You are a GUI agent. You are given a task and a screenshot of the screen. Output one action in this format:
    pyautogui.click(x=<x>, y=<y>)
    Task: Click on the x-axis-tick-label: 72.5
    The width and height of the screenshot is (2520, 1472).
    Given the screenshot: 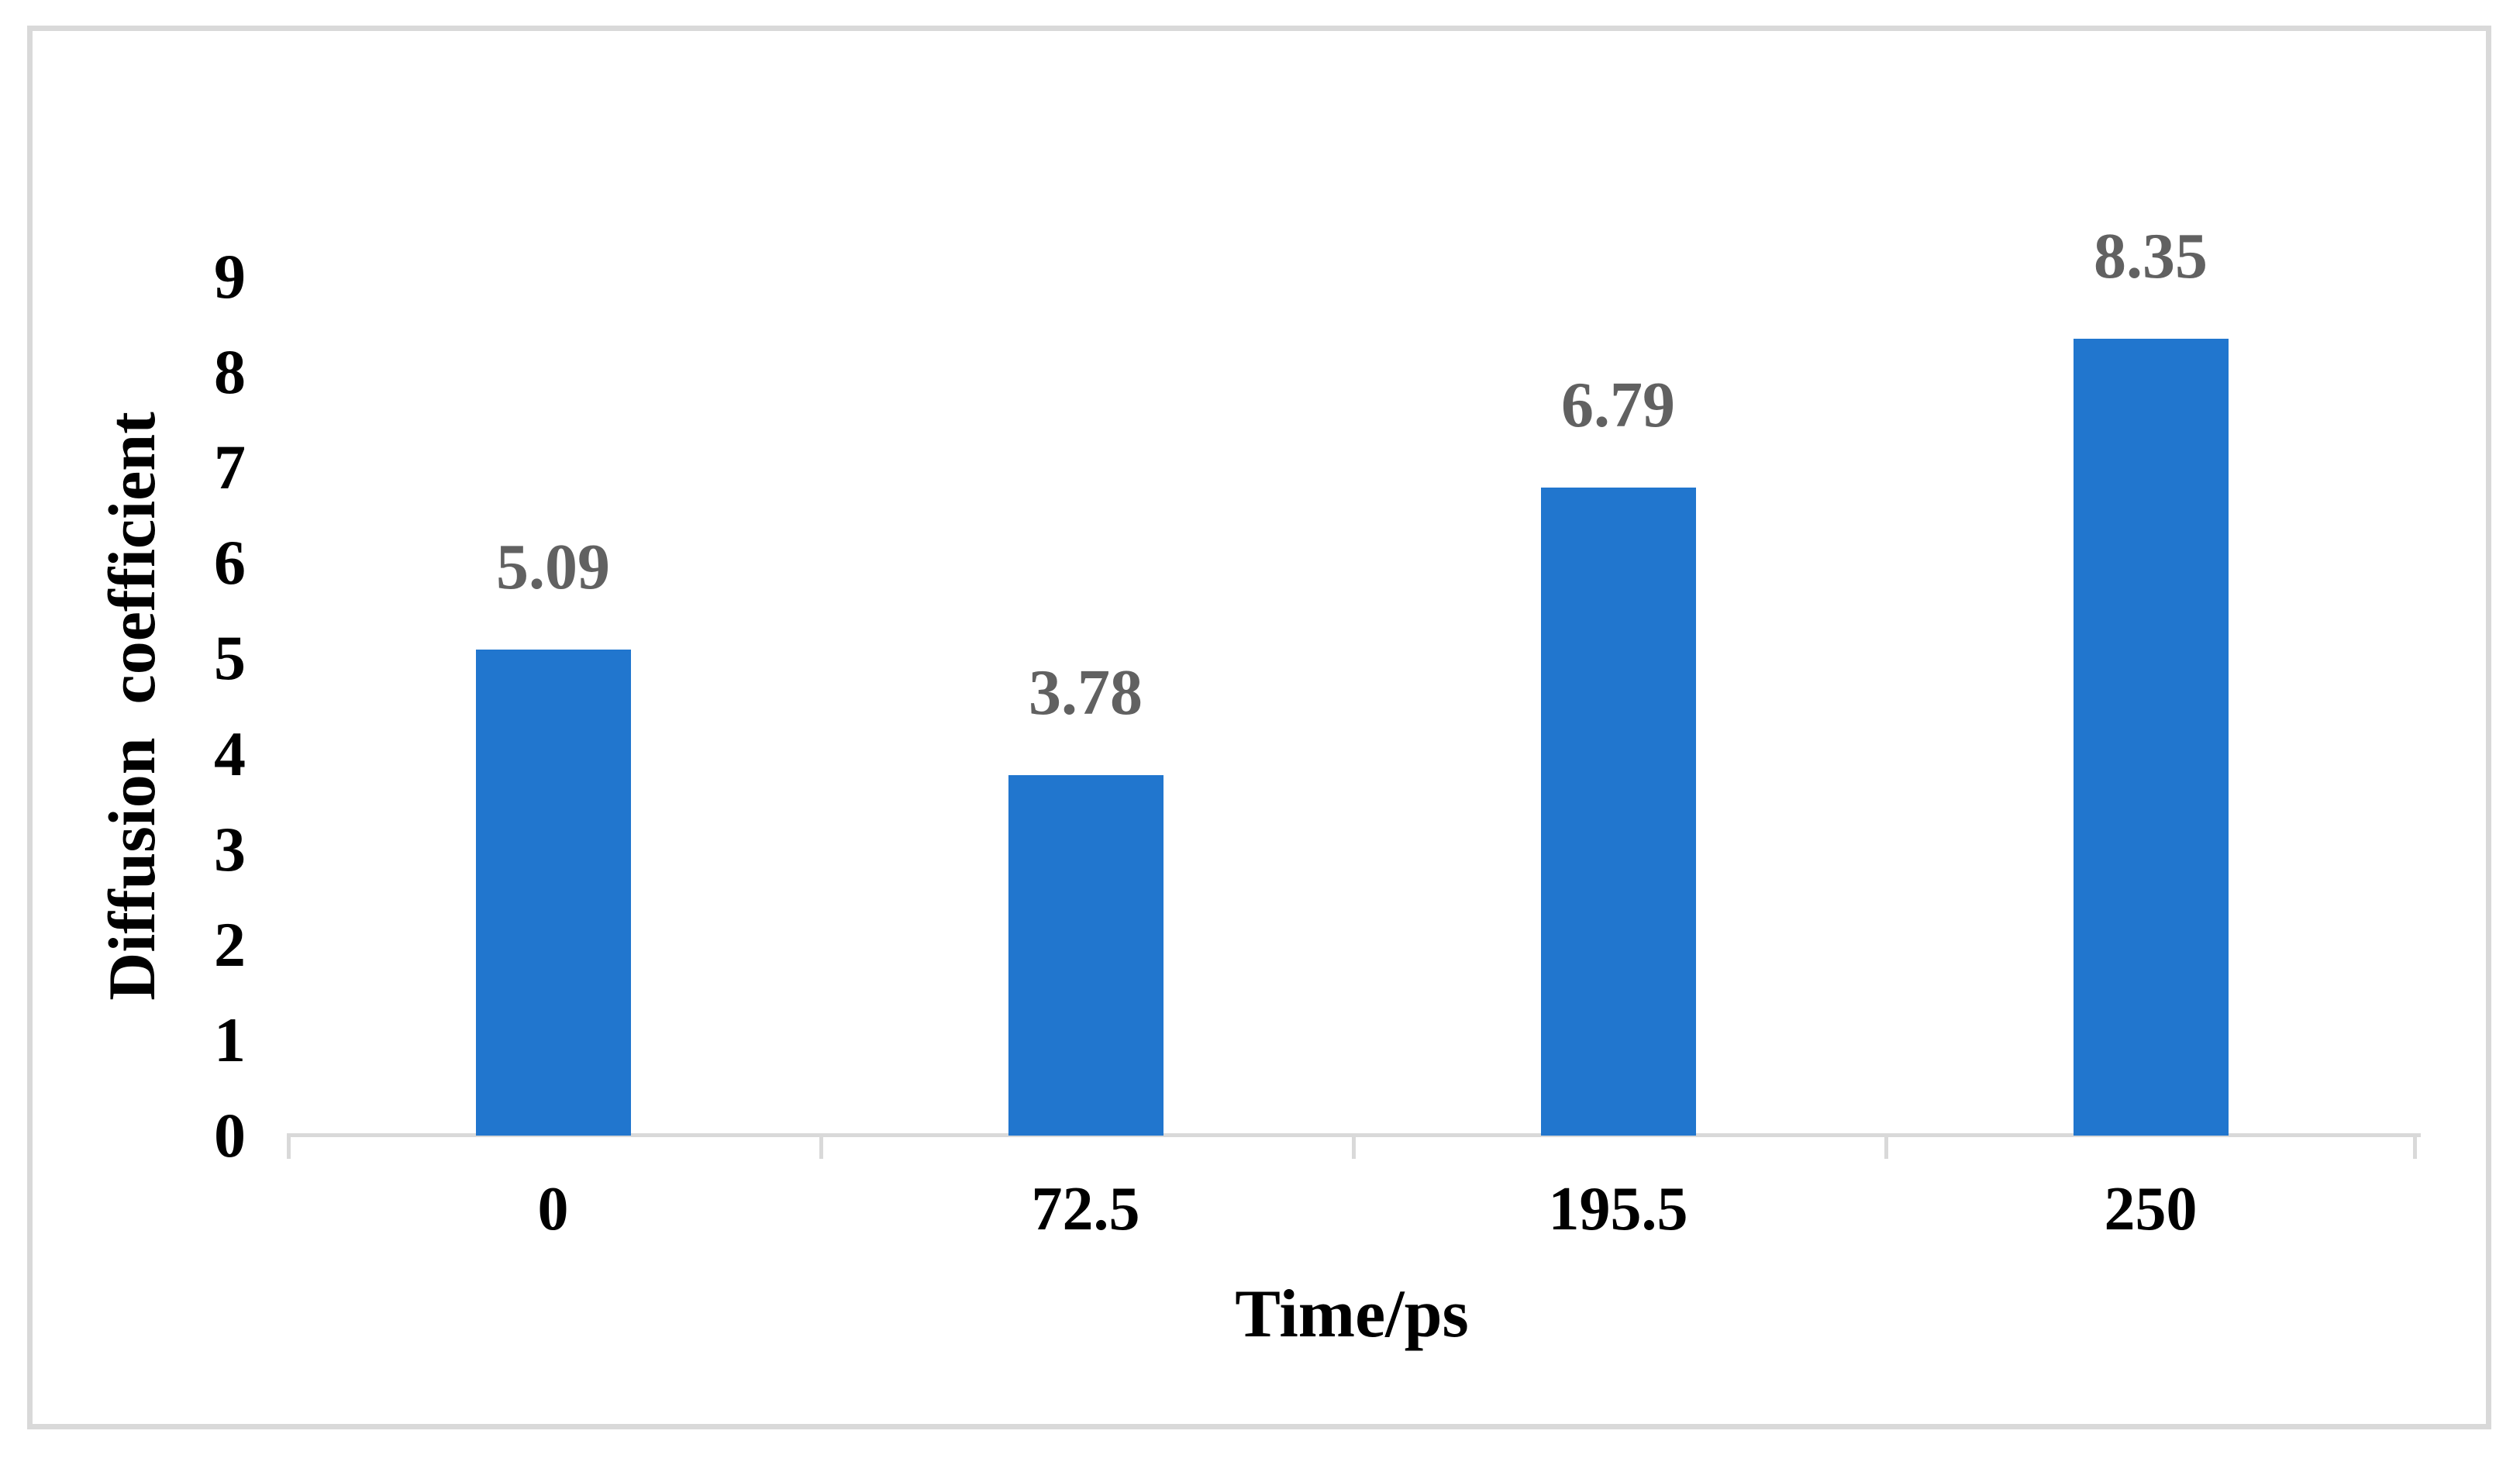 What is the action you would take?
    pyautogui.click(x=1086, y=1209)
    